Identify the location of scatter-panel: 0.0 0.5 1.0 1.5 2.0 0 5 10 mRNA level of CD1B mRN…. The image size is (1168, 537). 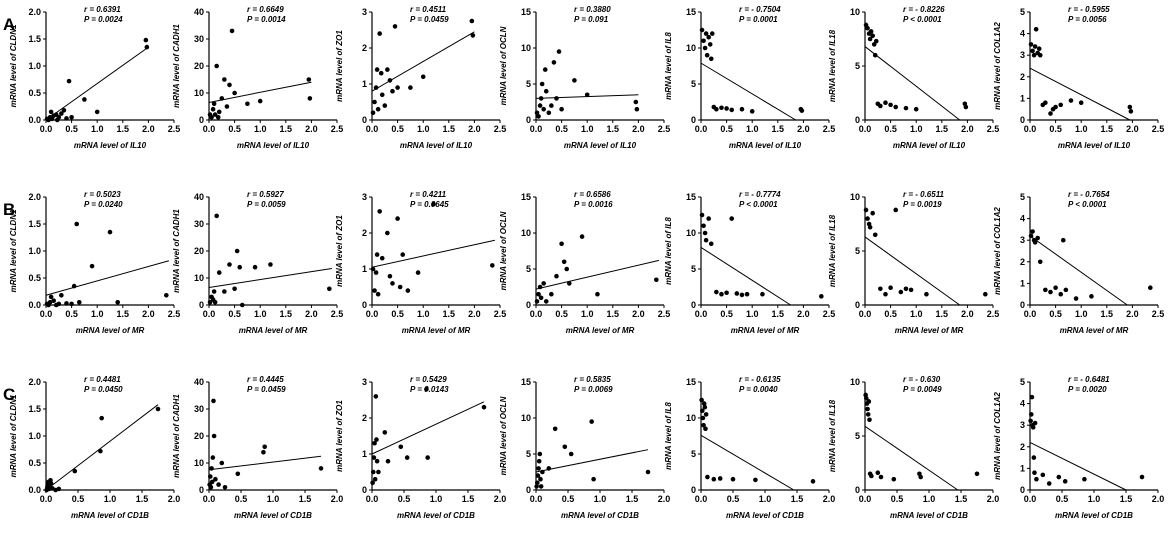
(913, 447).